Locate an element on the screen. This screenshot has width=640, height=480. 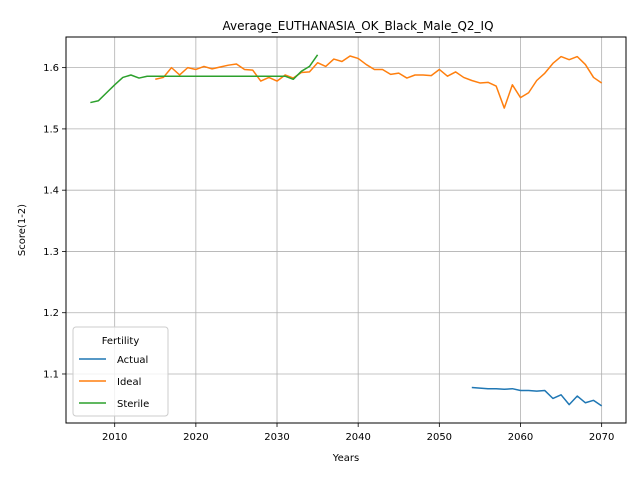
x-tick-label: 2010 is located at coordinates (114, 437).